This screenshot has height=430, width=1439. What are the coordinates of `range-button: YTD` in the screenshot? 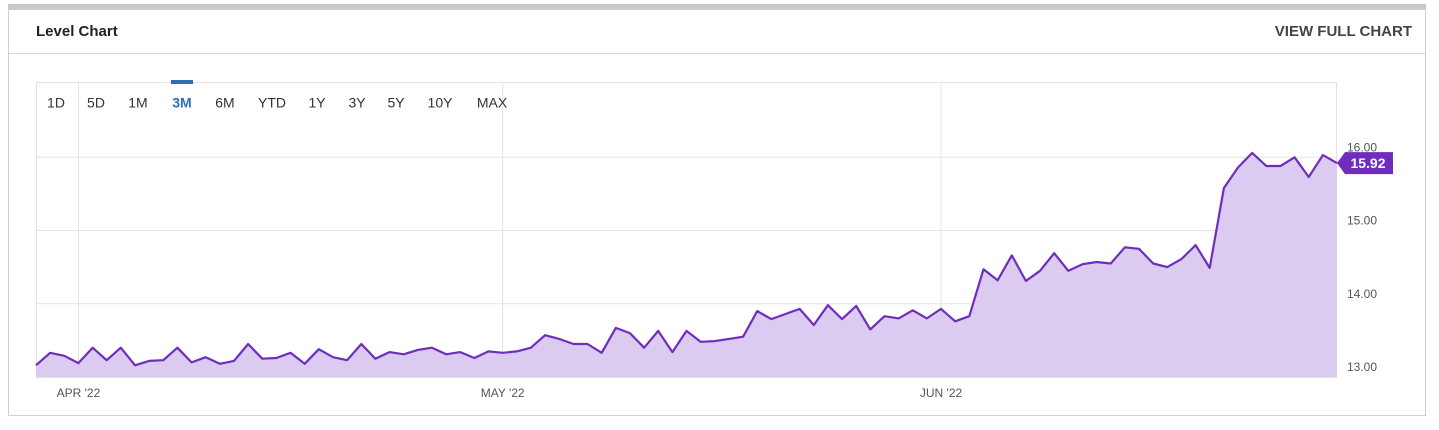 It's located at (272, 103).